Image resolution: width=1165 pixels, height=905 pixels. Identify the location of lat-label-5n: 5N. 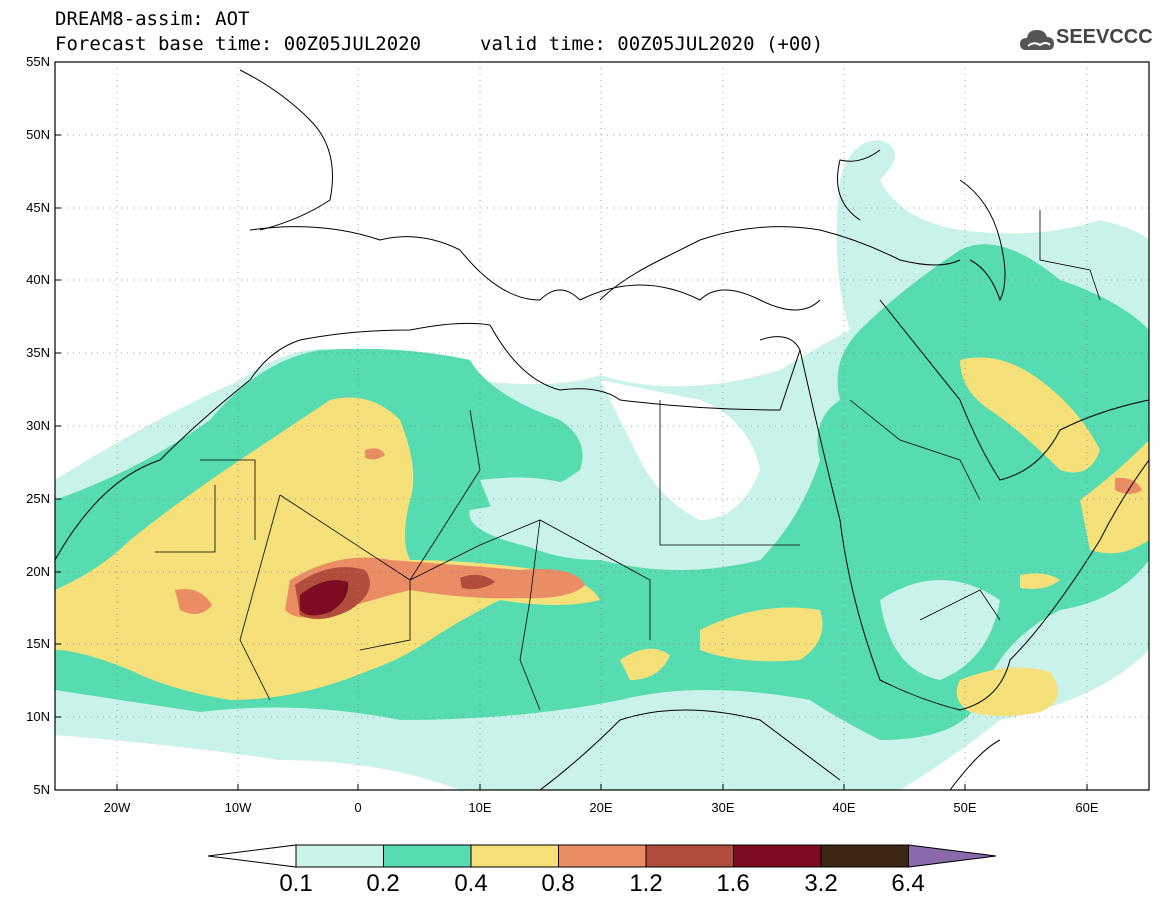
(41, 789).